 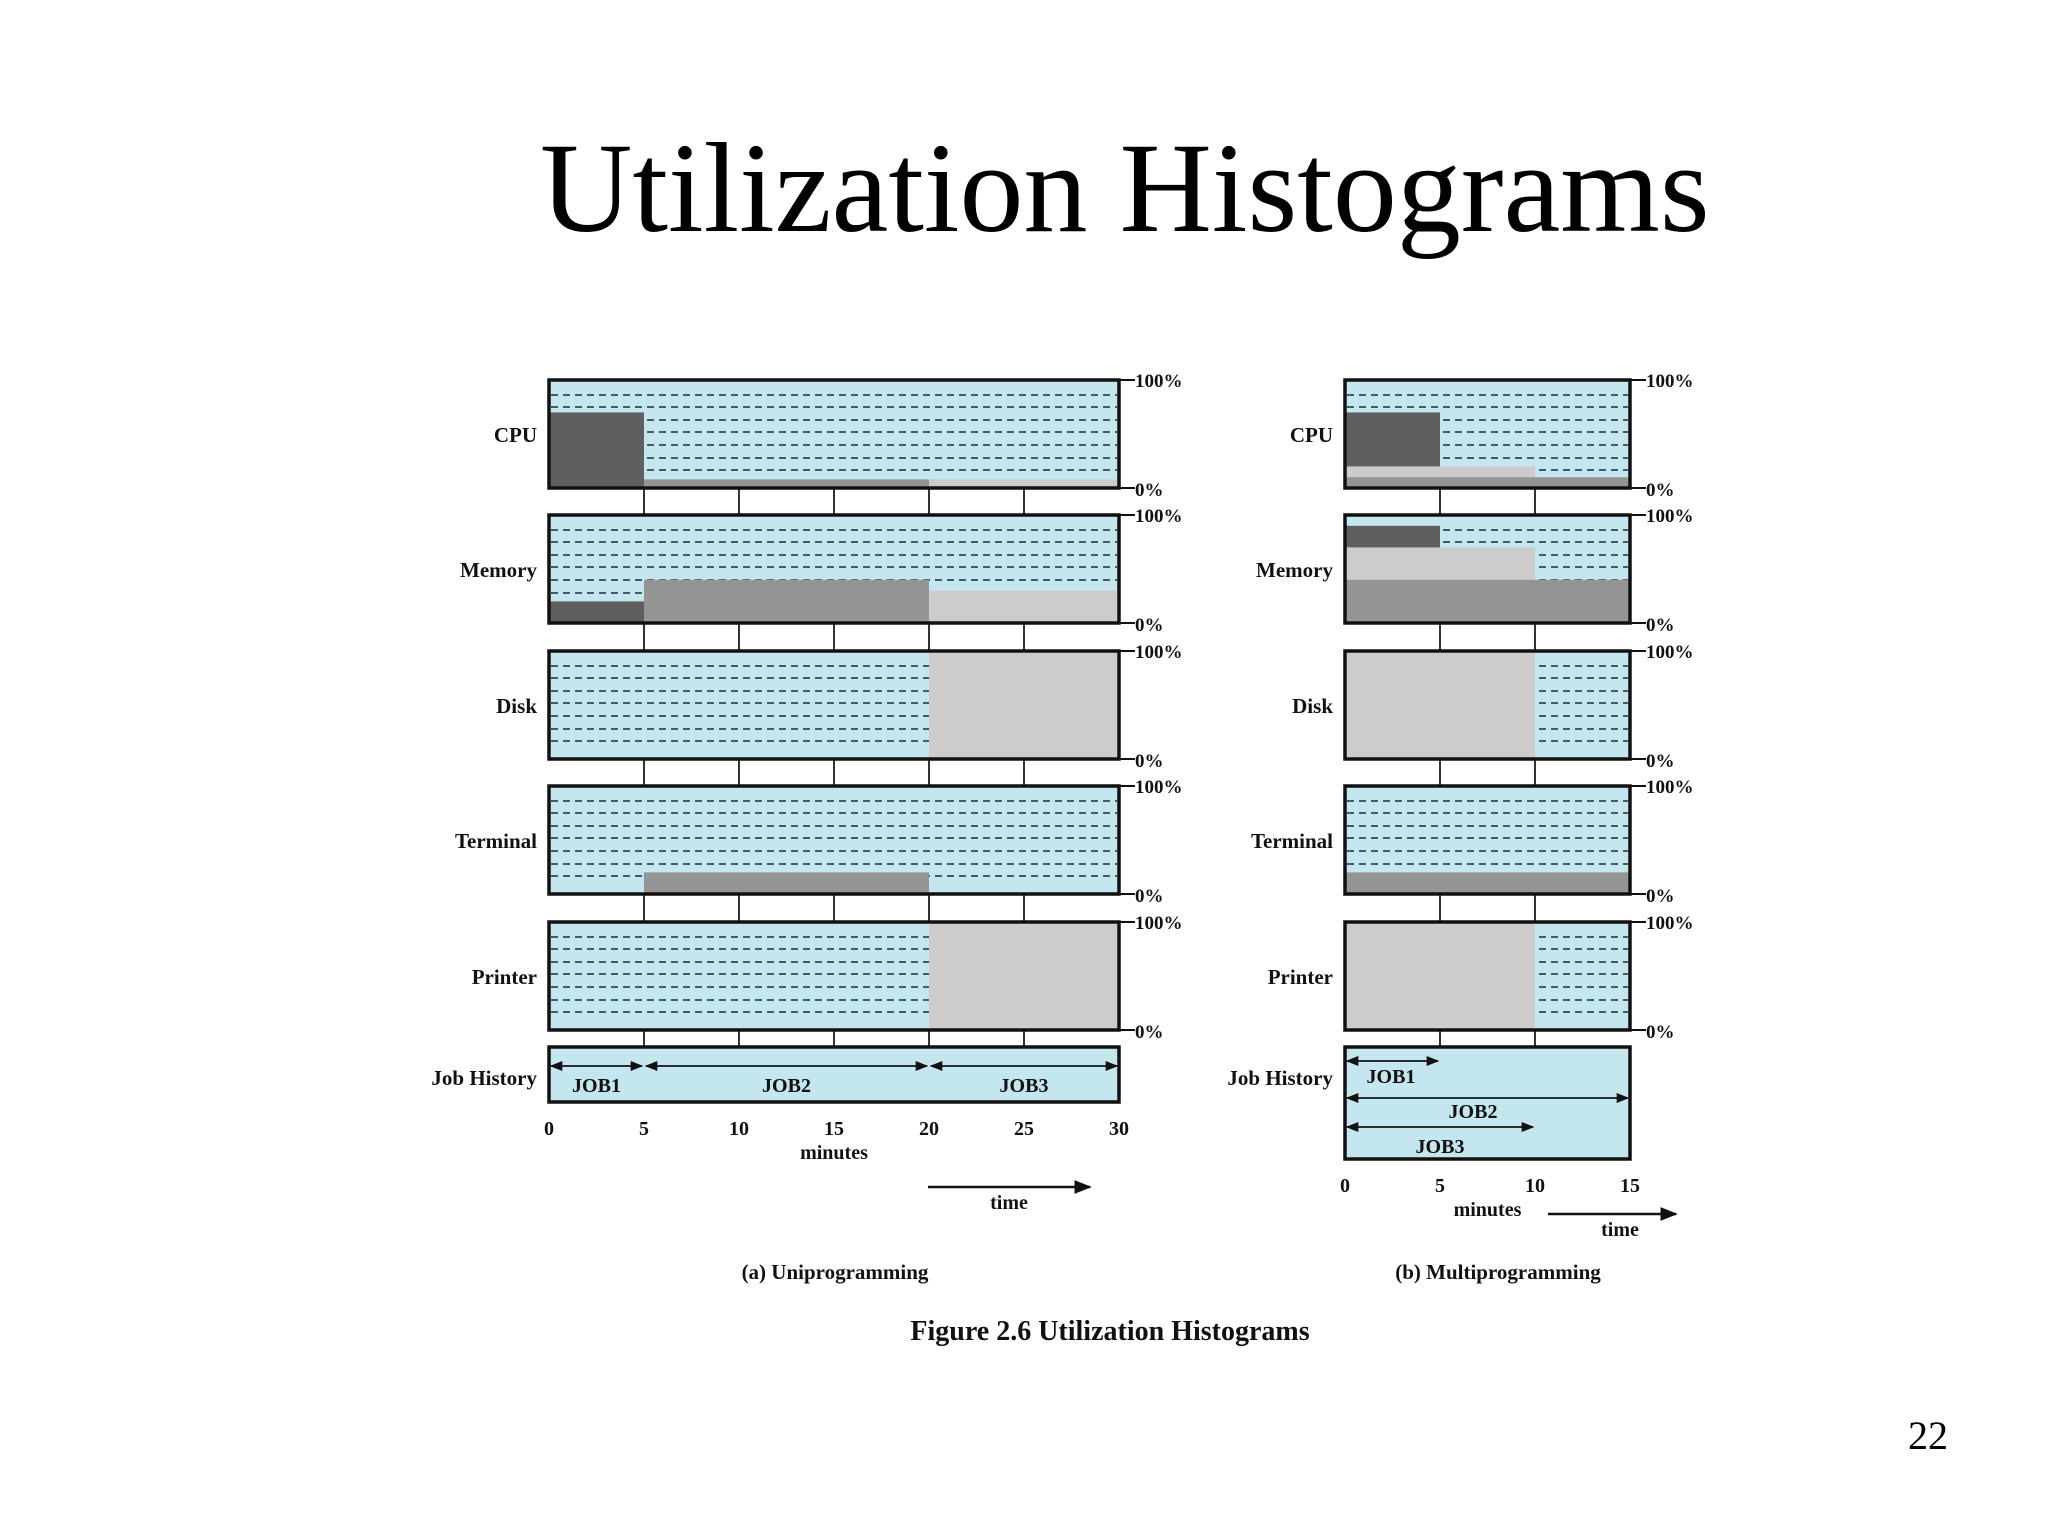 I want to click on multi-job-label-job3: JOB3, so click(x=1440, y=1147).